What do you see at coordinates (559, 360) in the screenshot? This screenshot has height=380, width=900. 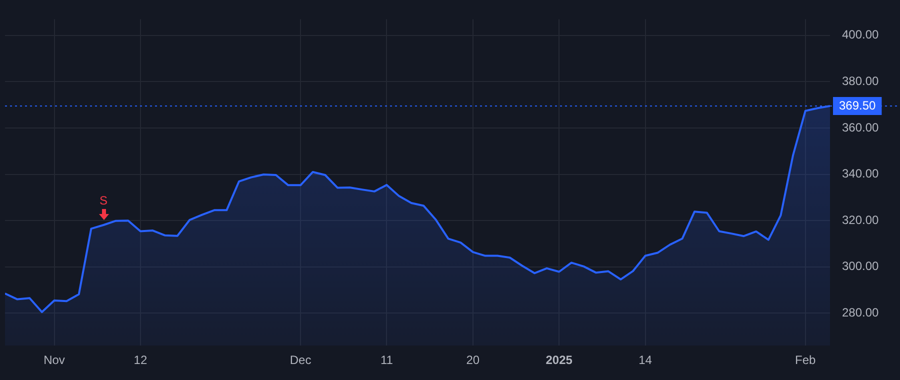 I see `x-tick-label: 2025` at bounding box center [559, 360].